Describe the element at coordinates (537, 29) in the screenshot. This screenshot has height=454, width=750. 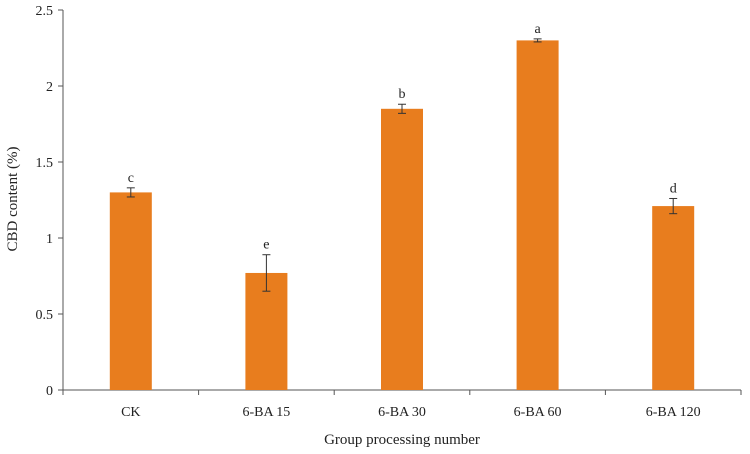
I see `significance-label: a` at that location.